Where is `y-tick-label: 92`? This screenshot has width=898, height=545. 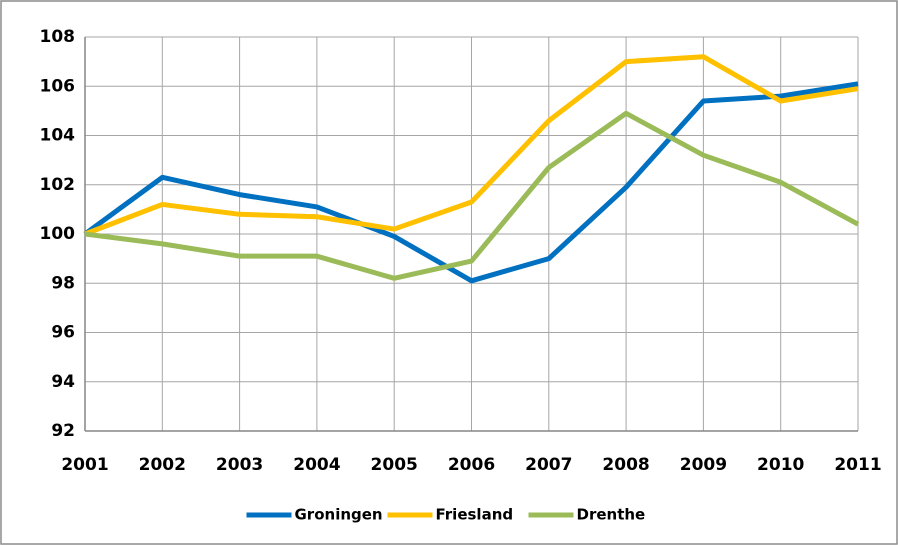
y-tick-label: 92 is located at coordinates (63, 431).